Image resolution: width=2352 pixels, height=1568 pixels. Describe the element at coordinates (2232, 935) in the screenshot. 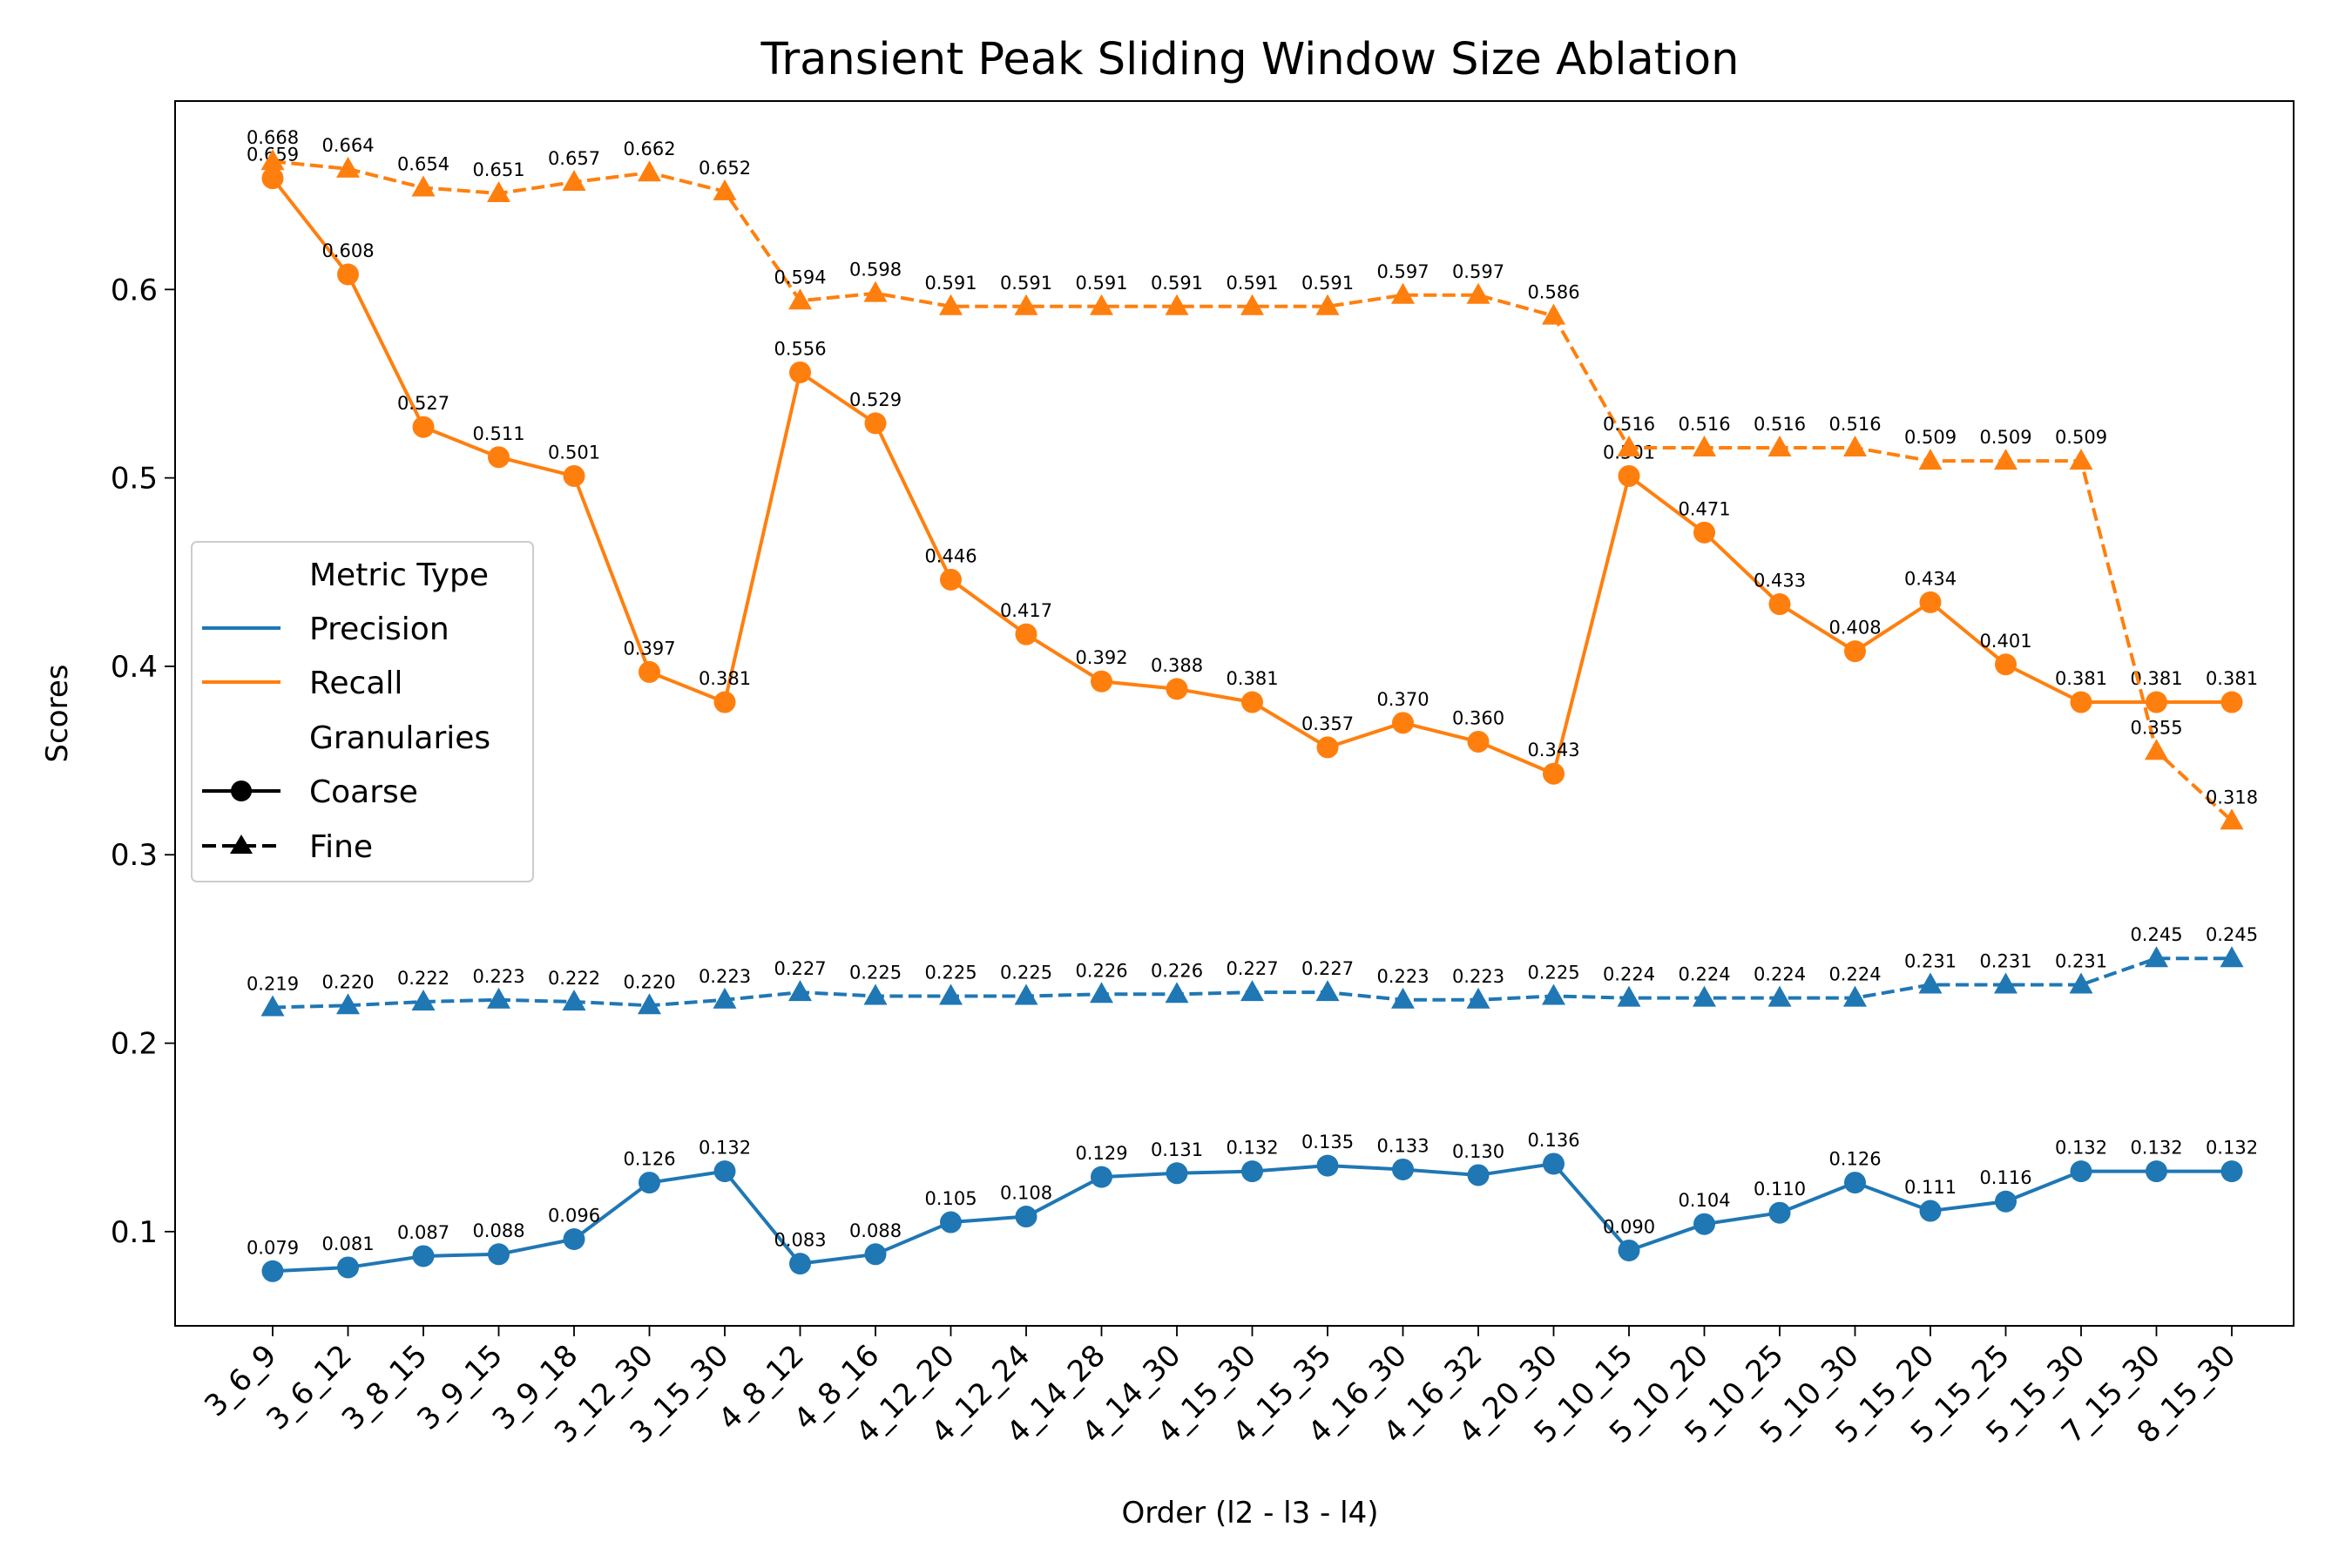

I see `data-label-precision-fine-26: 0.245` at that location.